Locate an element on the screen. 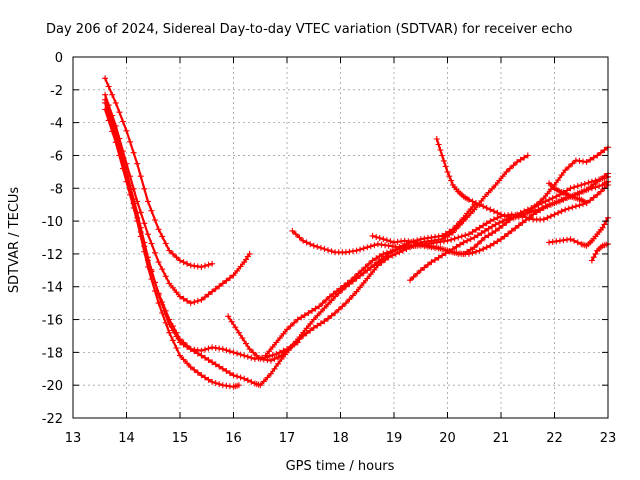  y-tick-label: -16 is located at coordinates (52, 321).